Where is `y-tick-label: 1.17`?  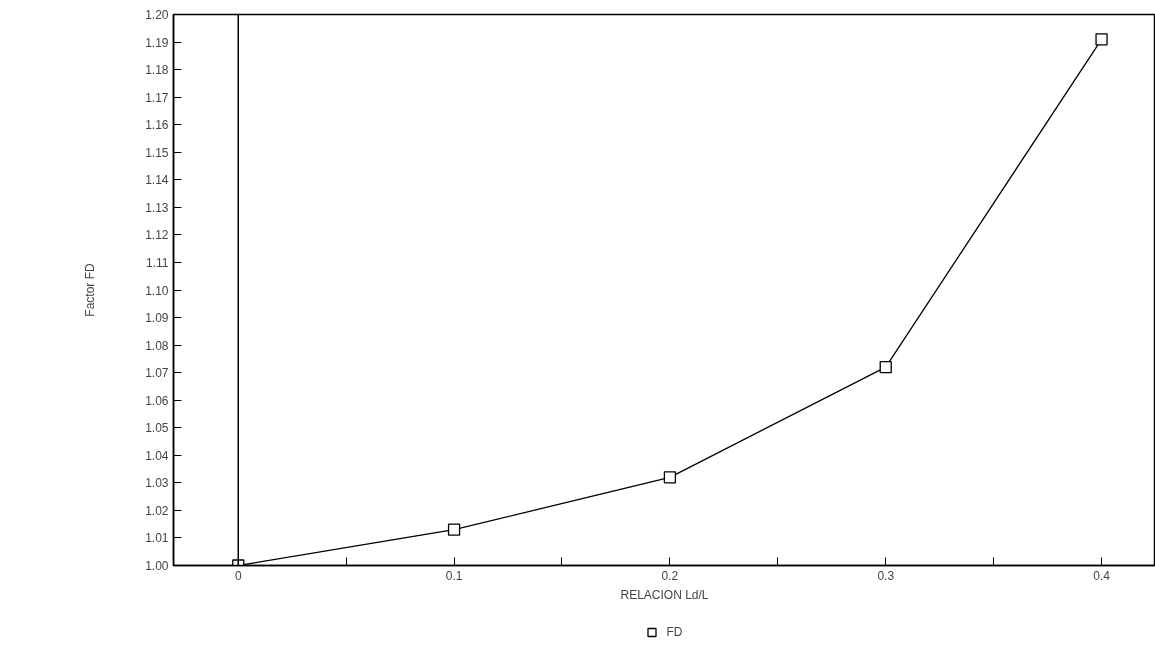
y-tick-label: 1.17 is located at coordinates (157, 97).